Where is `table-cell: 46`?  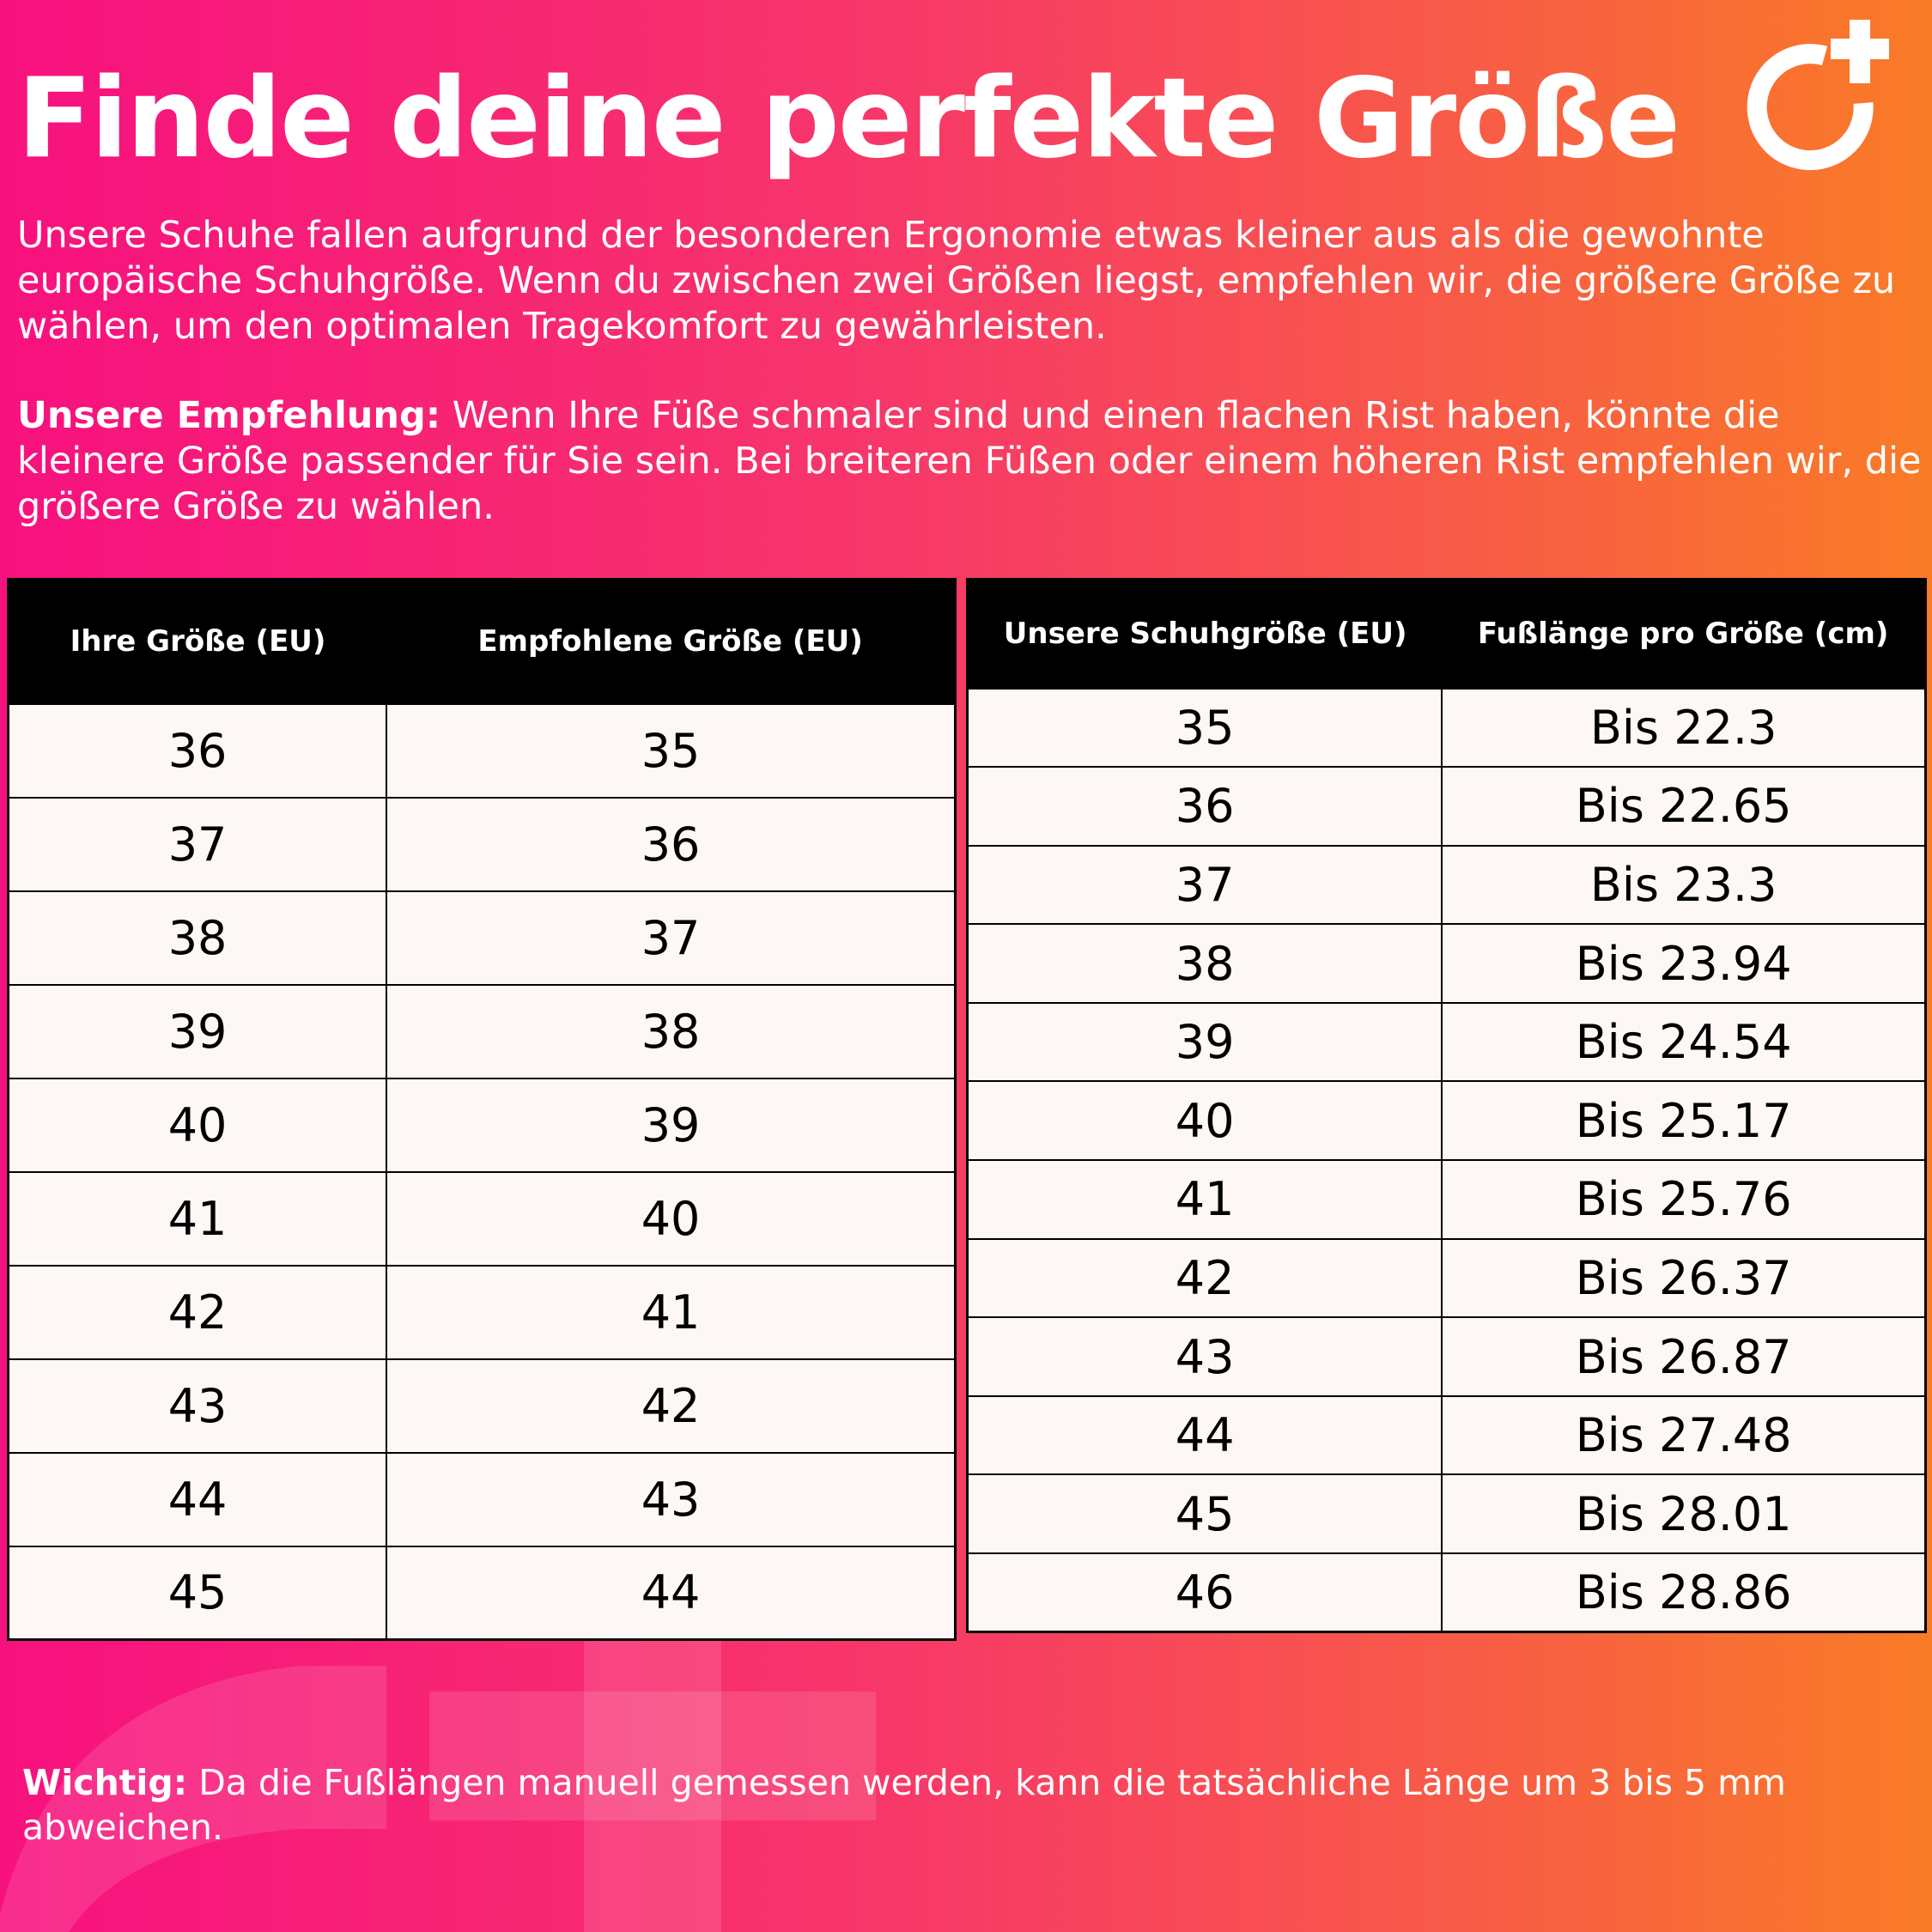
table-cell: 46 is located at coordinates (1204, 1592).